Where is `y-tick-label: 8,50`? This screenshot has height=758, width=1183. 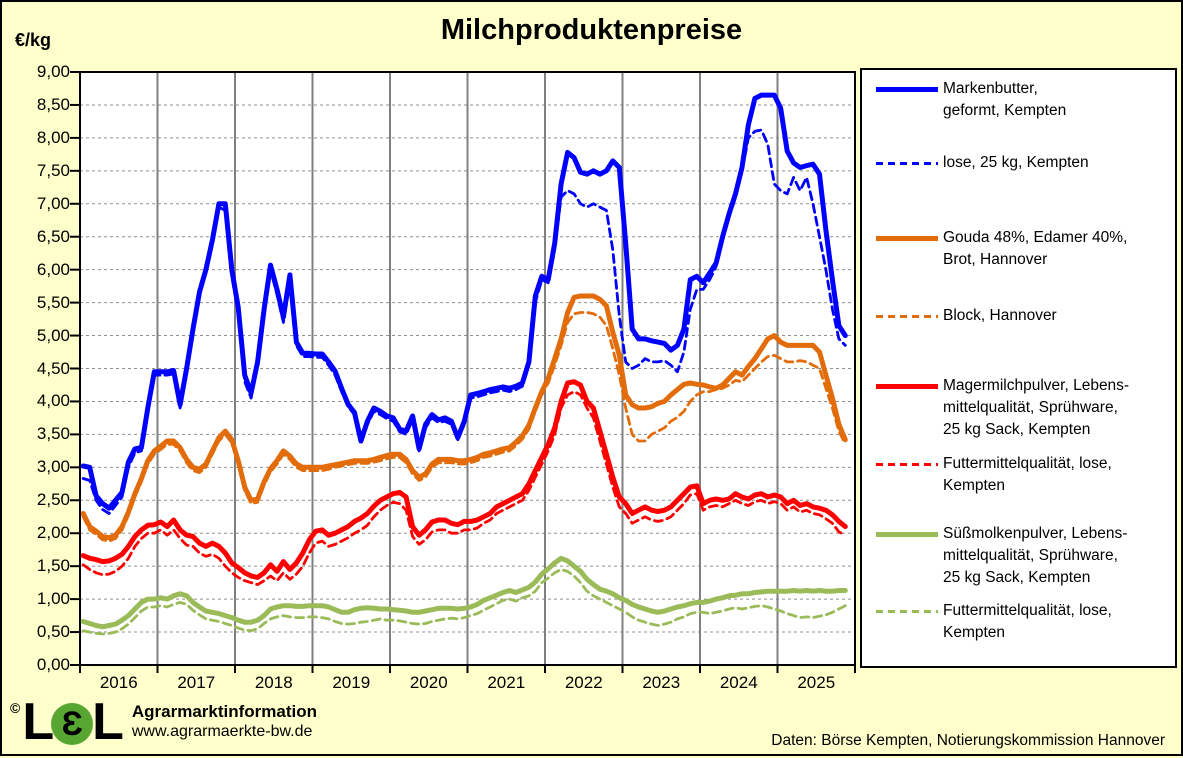 y-tick-label: 8,50 is located at coordinates (53, 104).